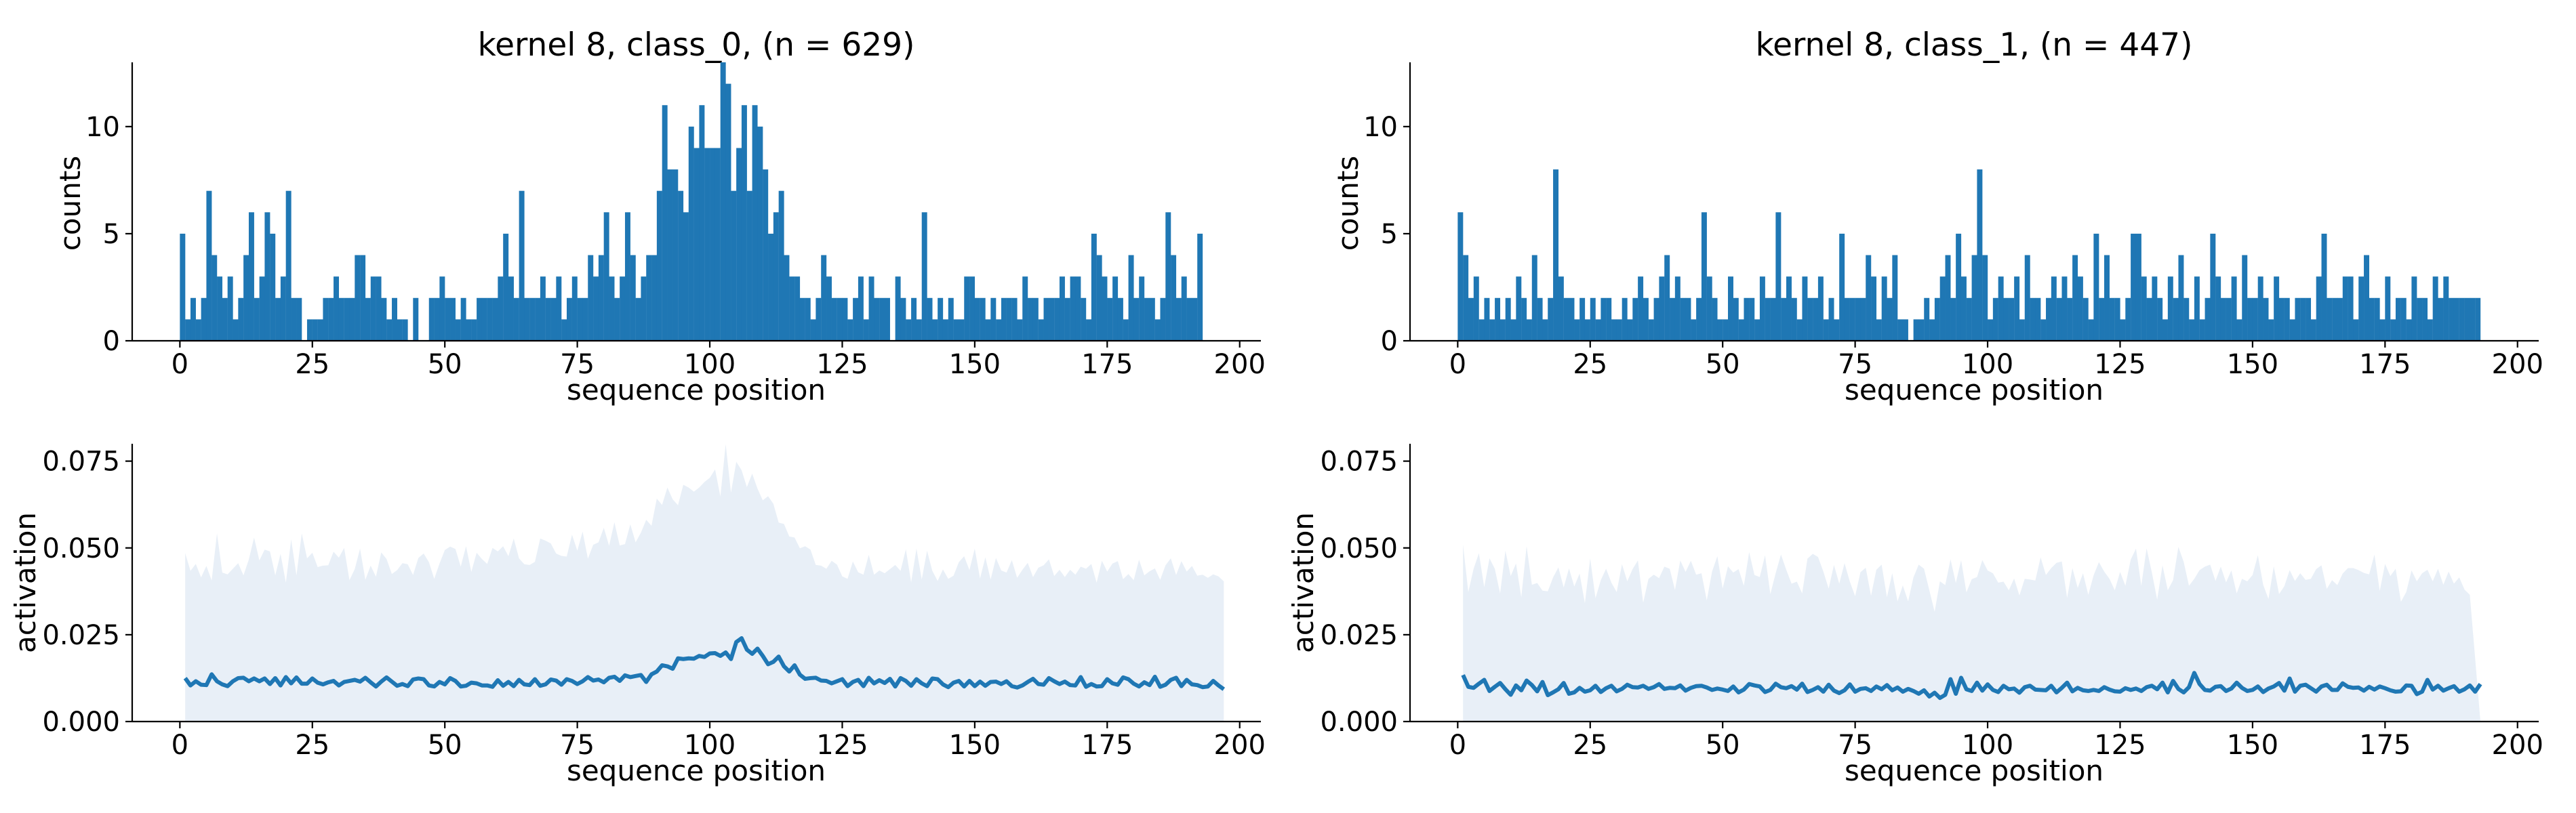 This screenshot has height=813, width=2576. What do you see at coordinates (1987, 364) in the screenshot?
I see `x-tick-label: 100` at bounding box center [1987, 364].